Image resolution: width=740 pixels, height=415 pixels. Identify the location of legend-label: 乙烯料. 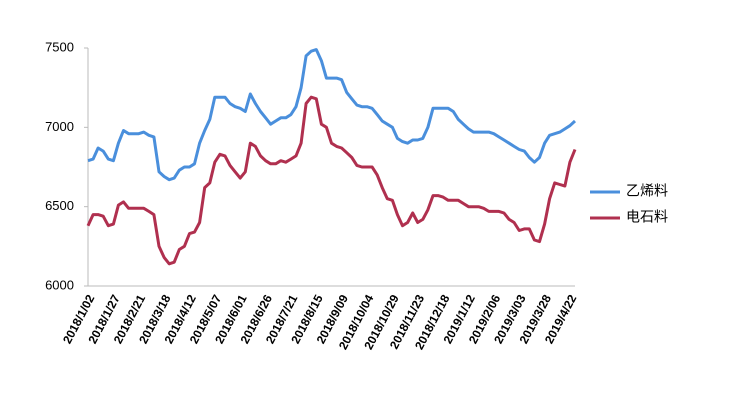
(647, 191).